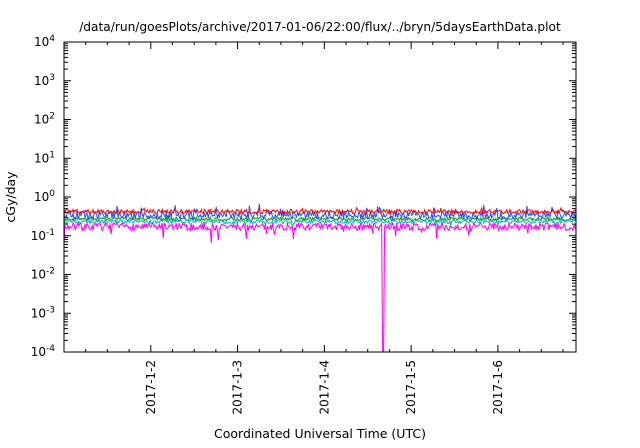  What do you see at coordinates (151, 387) in the screenshot?
I see `x-tick-label: 2017-1-2` at bounding box center [151, 387].